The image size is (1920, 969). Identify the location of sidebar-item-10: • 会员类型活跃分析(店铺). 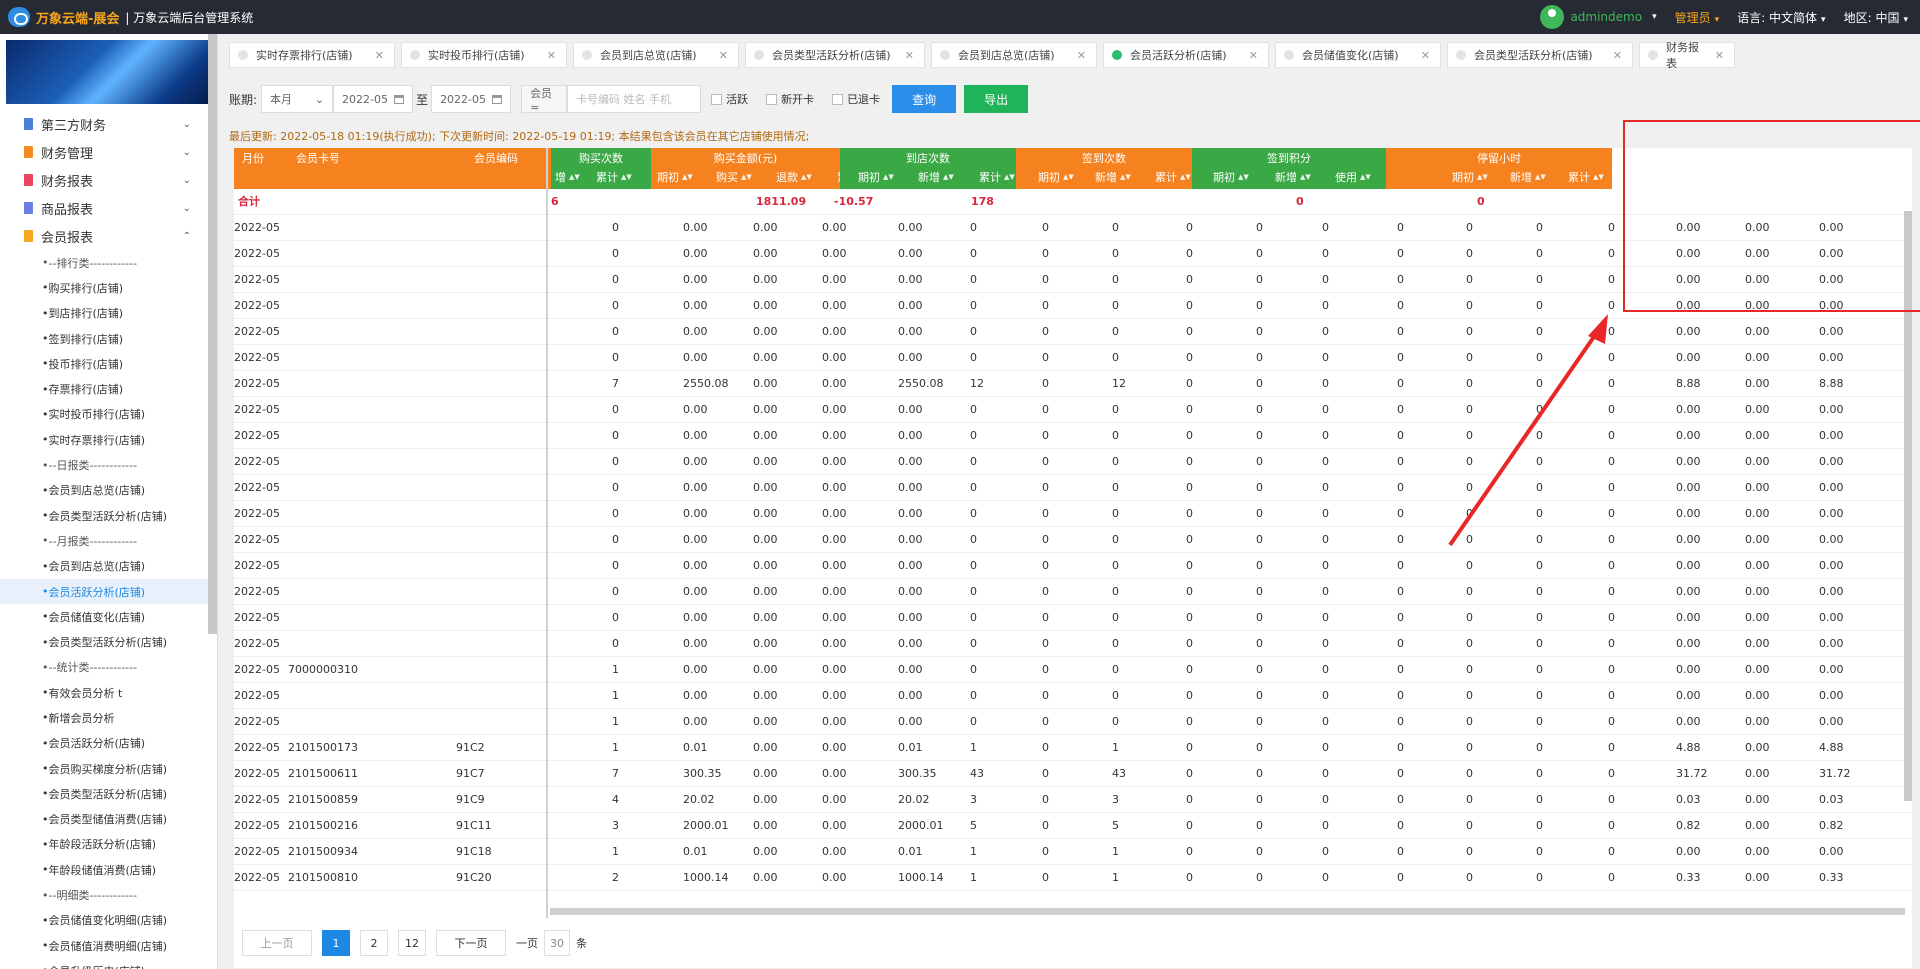
(108, 515).